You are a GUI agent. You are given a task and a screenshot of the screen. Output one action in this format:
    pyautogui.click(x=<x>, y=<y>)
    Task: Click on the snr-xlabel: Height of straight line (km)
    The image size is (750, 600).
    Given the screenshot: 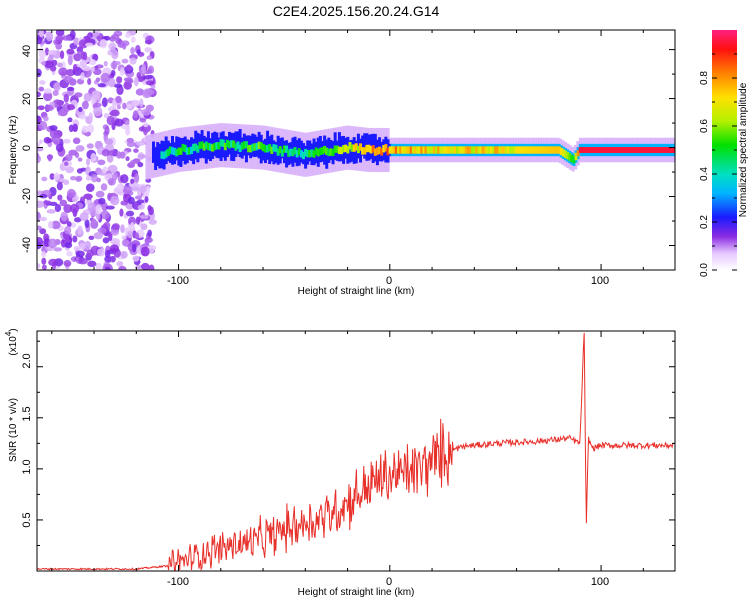 What is the action you would take?
    pyautogui.click(x=356, y=592)
    